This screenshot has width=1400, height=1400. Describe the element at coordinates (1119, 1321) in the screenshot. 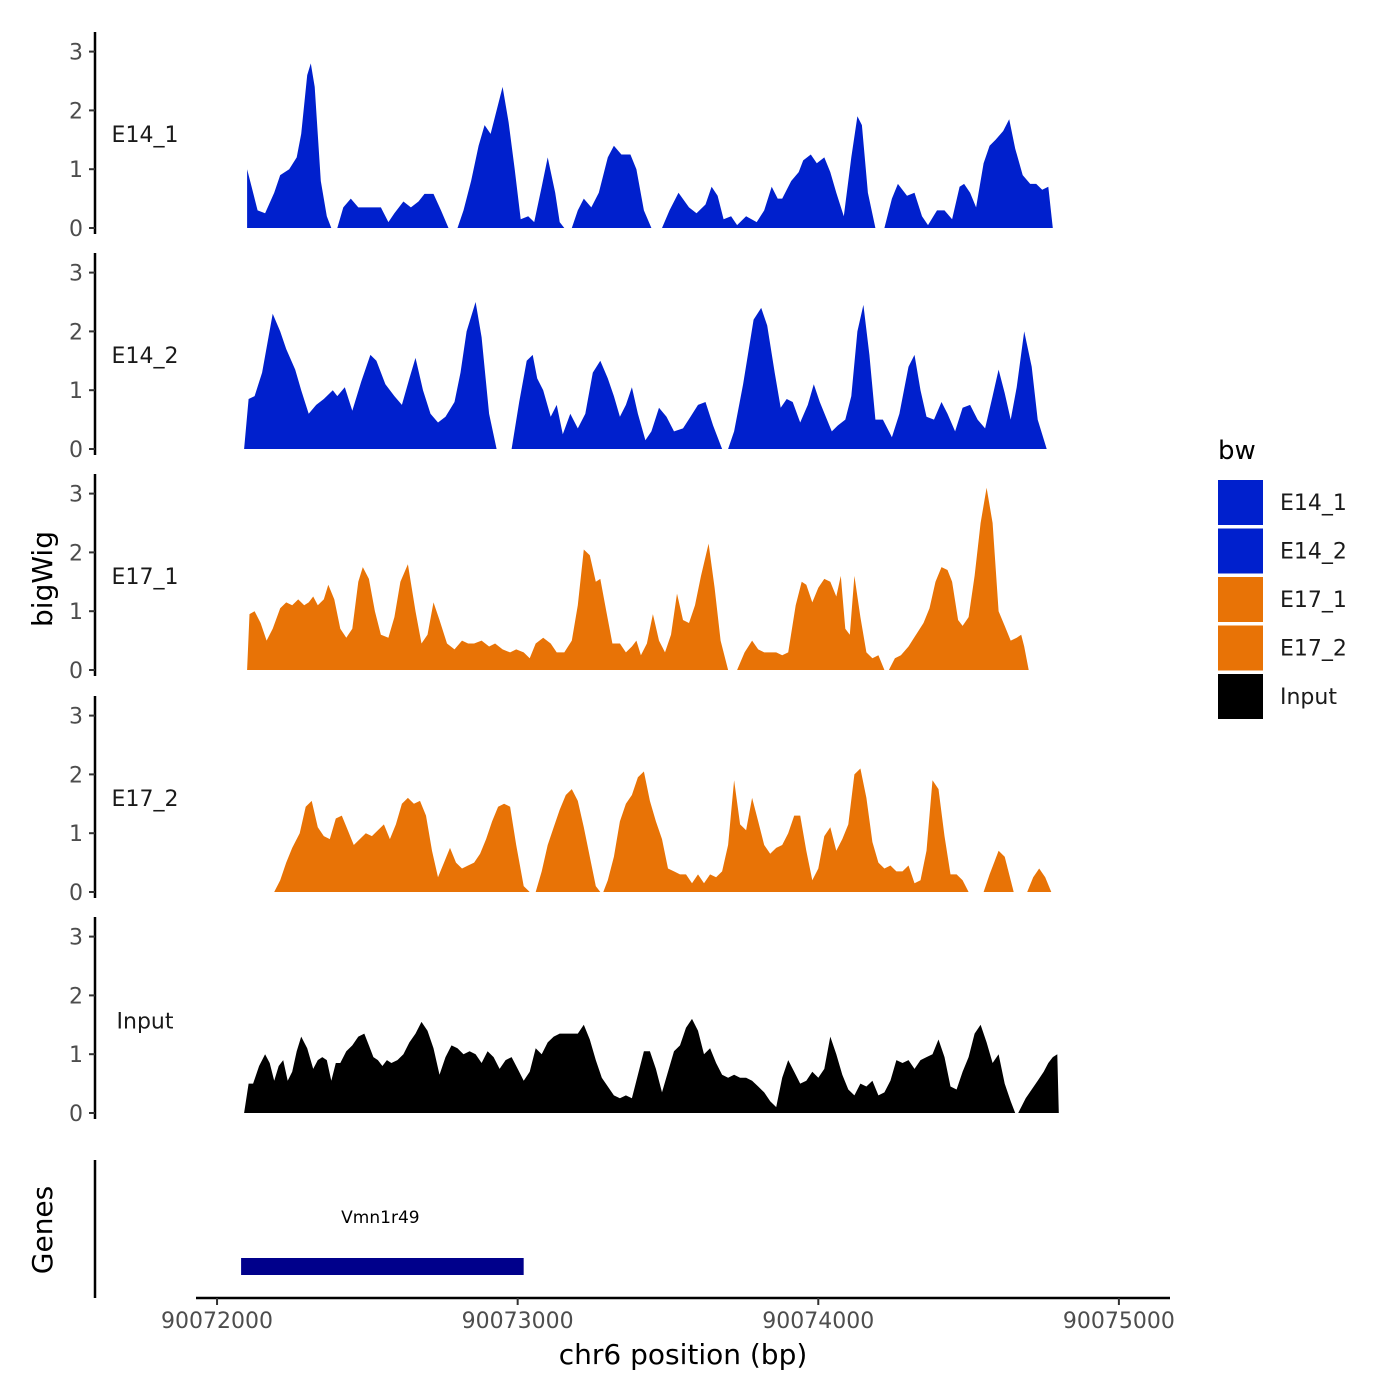

I see `x-tick-label: 90075000` at that location.